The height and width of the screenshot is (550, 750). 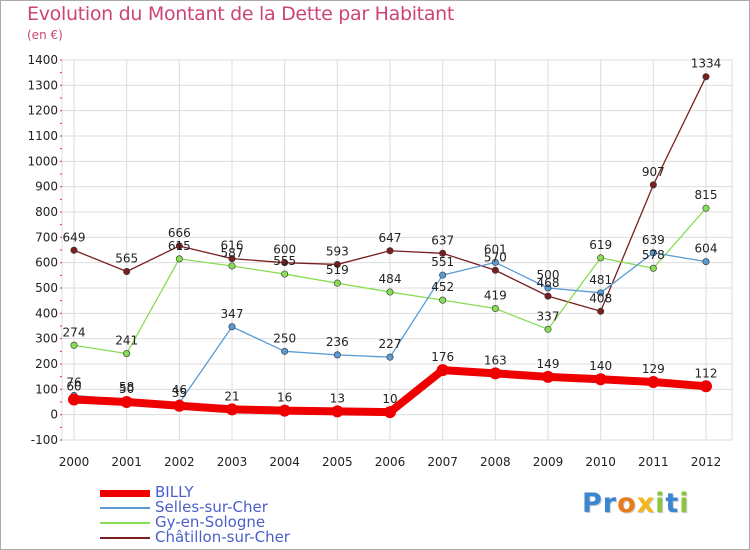 I want to click on data-label: 274, so click(x=74, y=332).